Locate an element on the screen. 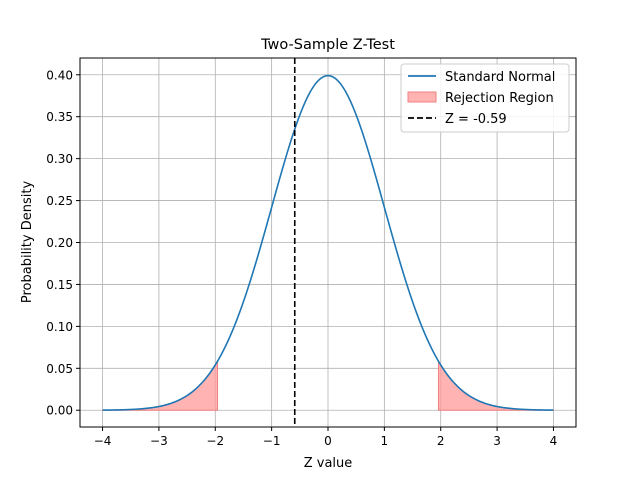  x-tick-label: 2 is located at coordinates (441, 441).